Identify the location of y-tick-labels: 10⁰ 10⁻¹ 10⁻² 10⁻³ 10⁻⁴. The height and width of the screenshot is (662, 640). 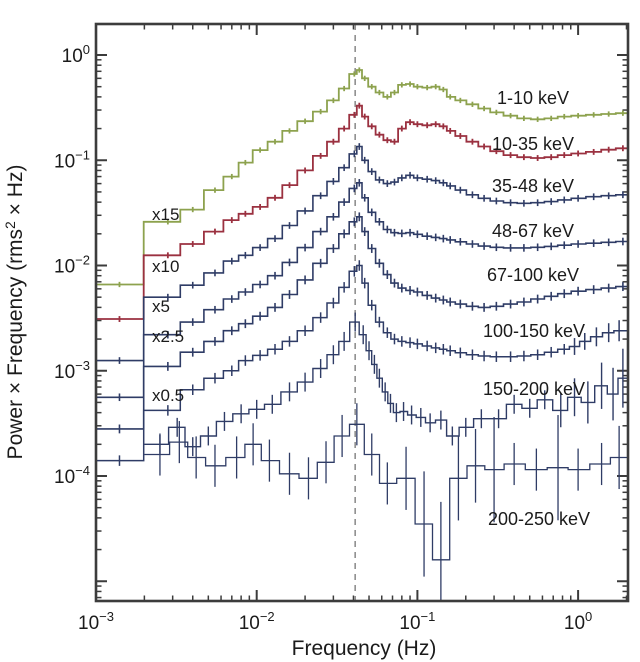
(72, 265).